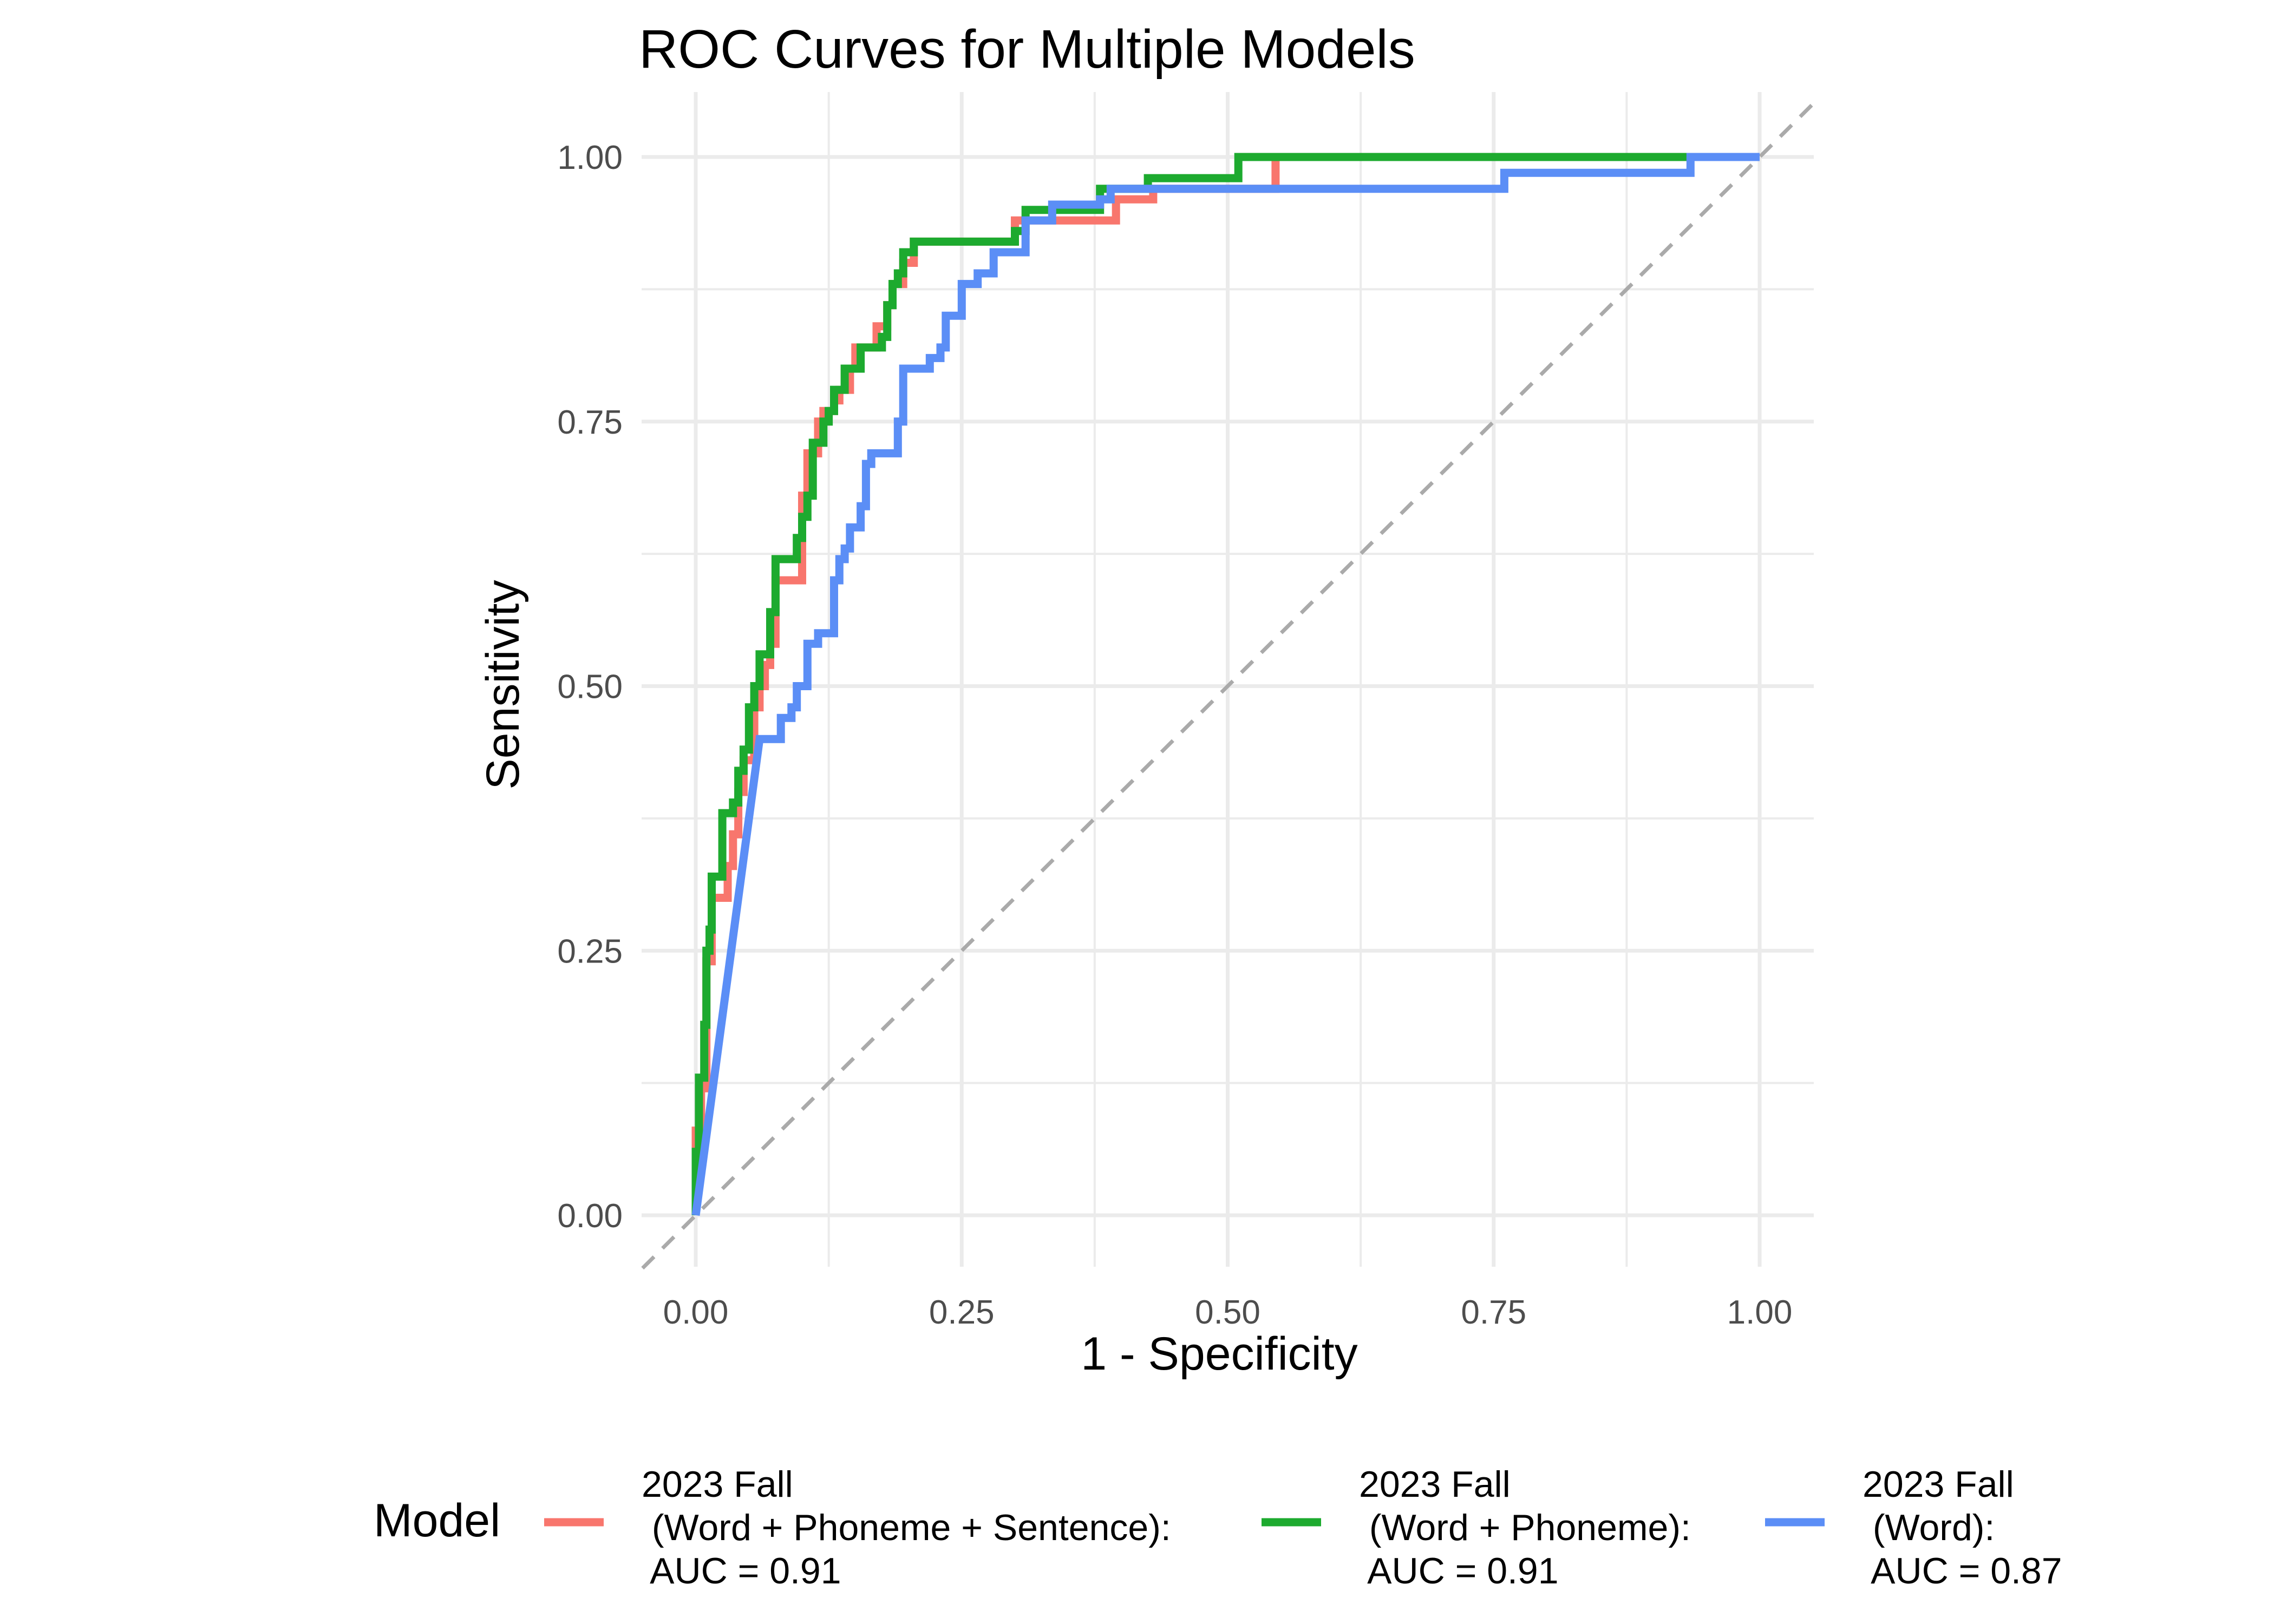 This screenshot has height=1624, width=2274. Describe the element at coordinates (590, 687) in the screenshot. I see `y-tick-label: 0.50` at that location.